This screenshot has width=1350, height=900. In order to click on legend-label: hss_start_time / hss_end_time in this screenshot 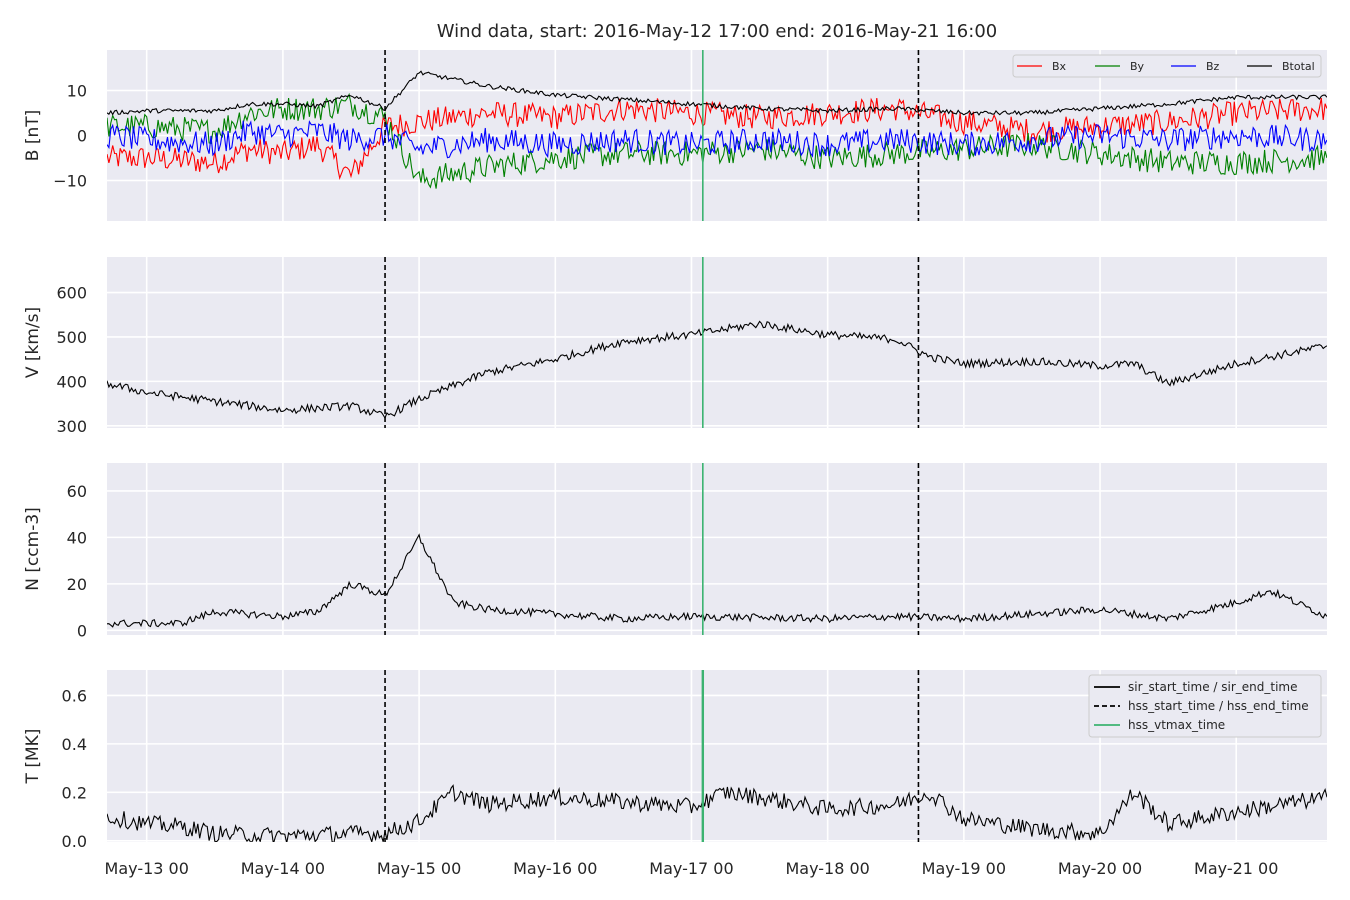, I will do `click(1218, 706)`.